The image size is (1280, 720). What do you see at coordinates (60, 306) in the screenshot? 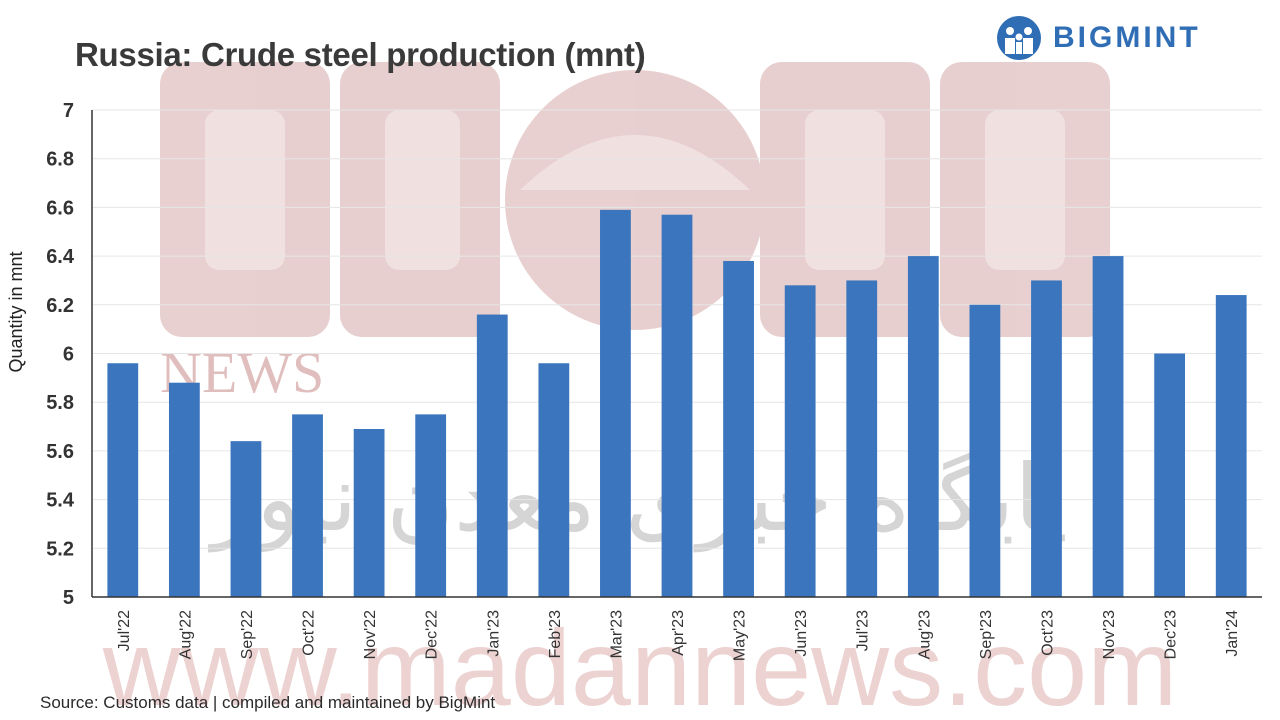
I see `y-tick-label: 6.2` at bounding box center [60, 306].